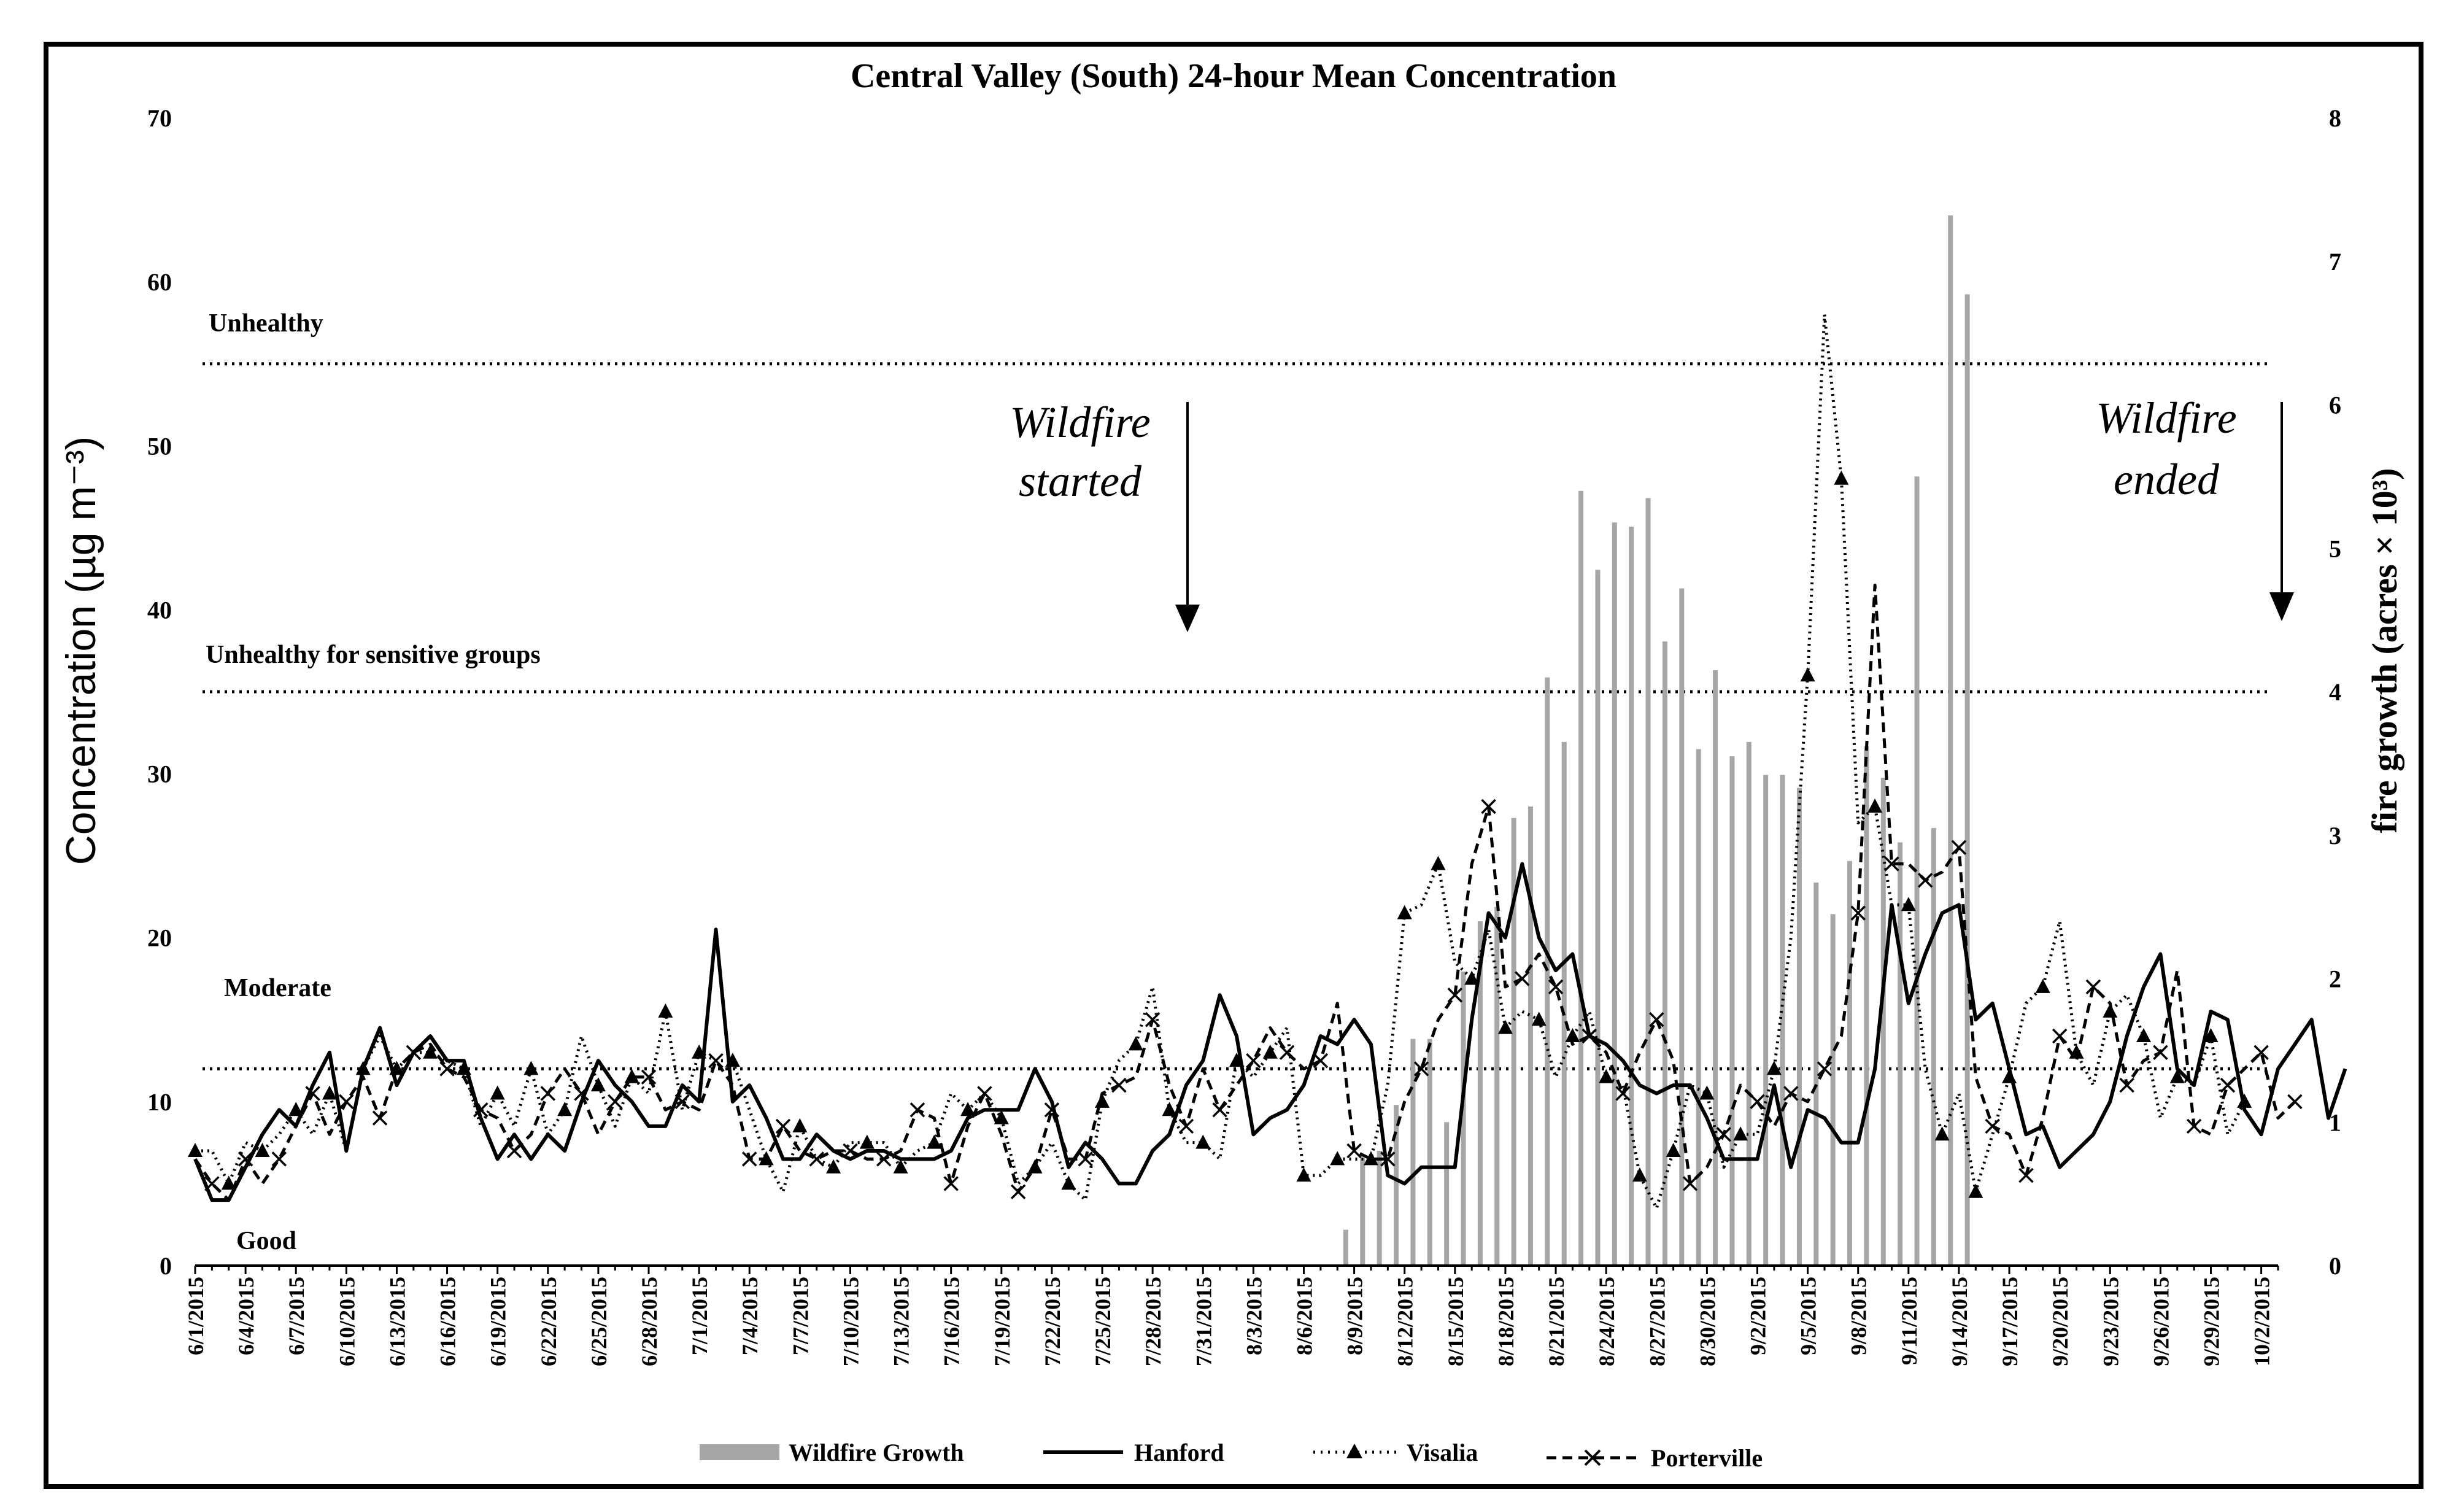 The image size is (2464, 1497). I want to click on y-tick-label-left: 30, so click(160, 774).